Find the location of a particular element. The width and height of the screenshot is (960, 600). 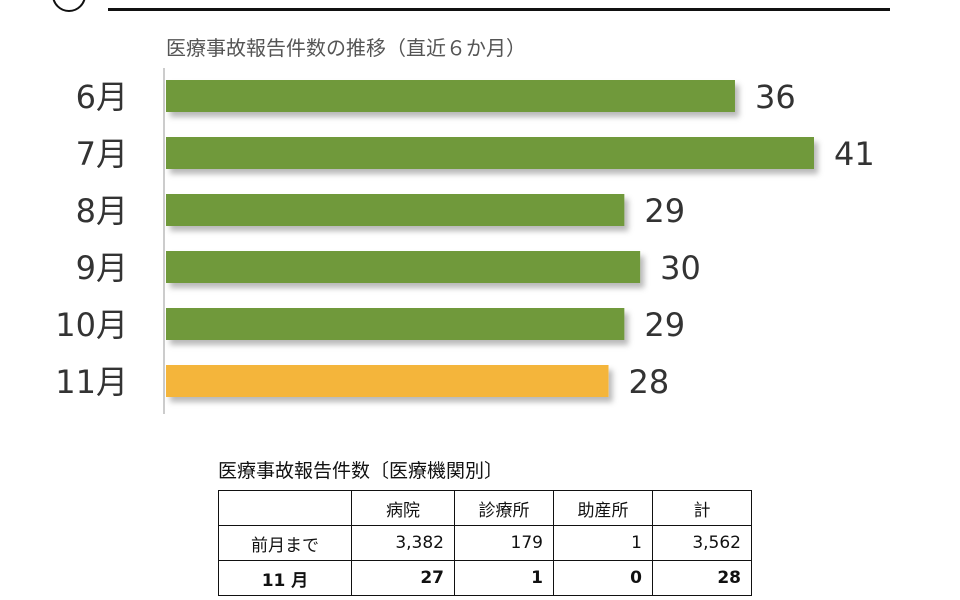

table-title: 医療事故報告件数〔医療機関別〕 is located at coordinates (361, 471).